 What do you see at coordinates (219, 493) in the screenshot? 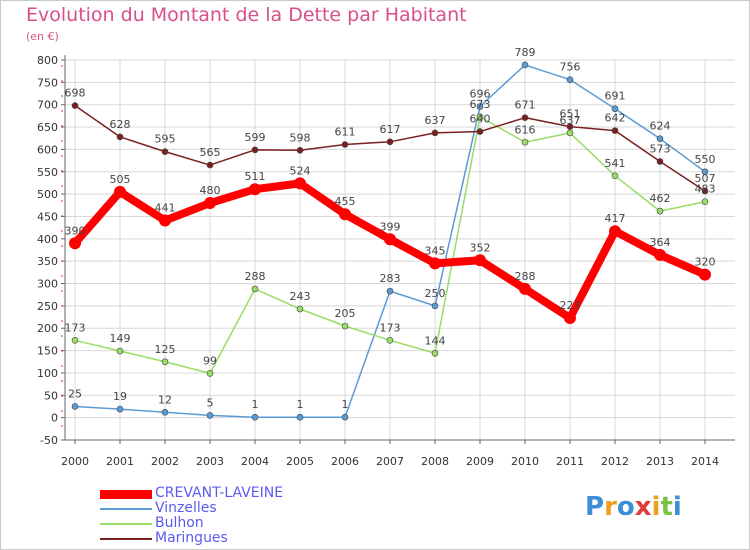
I see `legend-label-crevant-laveine: CREVANT-LAVEINE` at bounding box center [219, 493].